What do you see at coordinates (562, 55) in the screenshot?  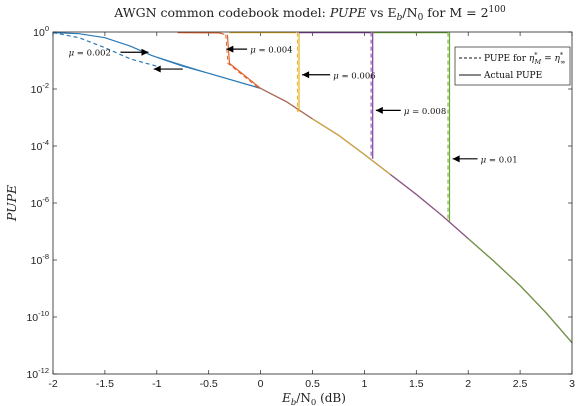 I see `legend-eta2-sup: *` at bounding box center [562, 55].